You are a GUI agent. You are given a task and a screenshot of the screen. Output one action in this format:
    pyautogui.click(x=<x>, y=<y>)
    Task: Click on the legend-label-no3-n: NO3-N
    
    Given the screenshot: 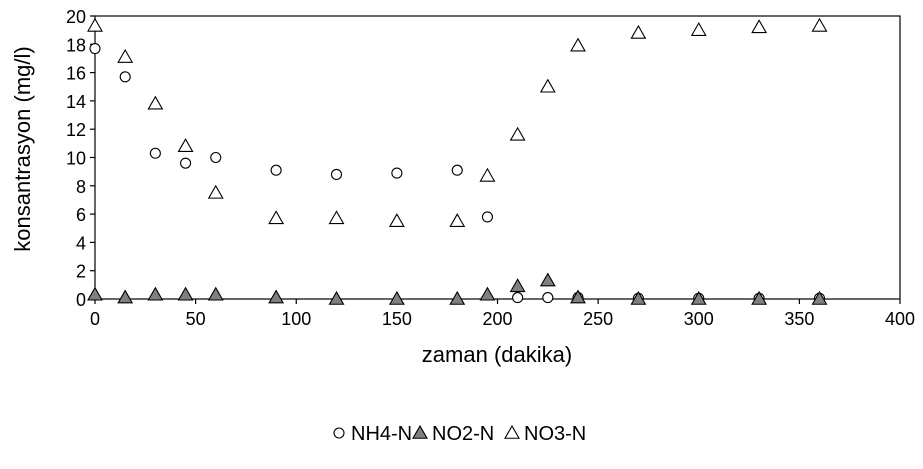 What is the action you would take?
    pyautogui.click(x=555, y=434)
    